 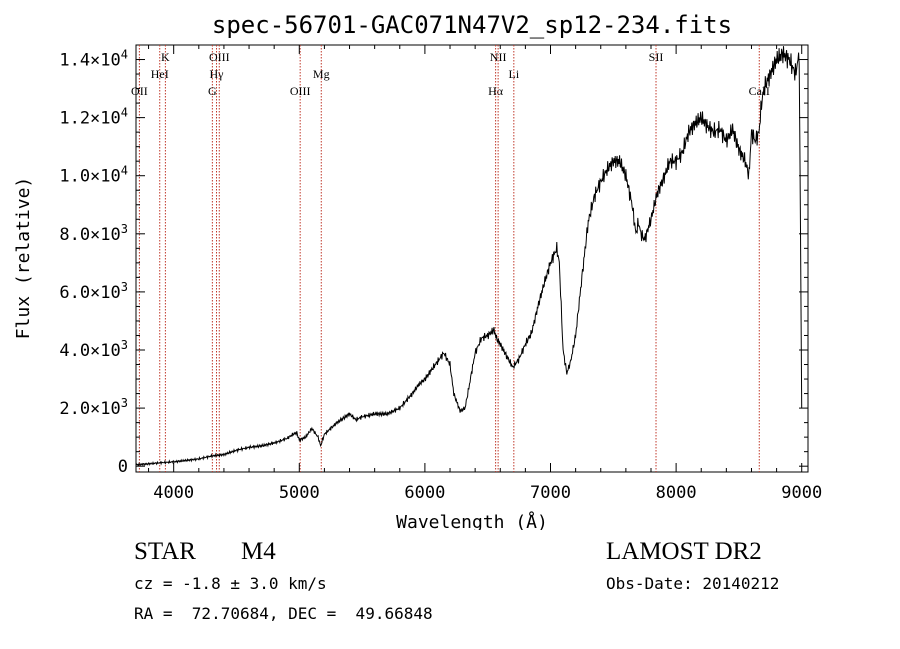 I want to click on spectral-line-label: Li, so click(x=513, y=74).